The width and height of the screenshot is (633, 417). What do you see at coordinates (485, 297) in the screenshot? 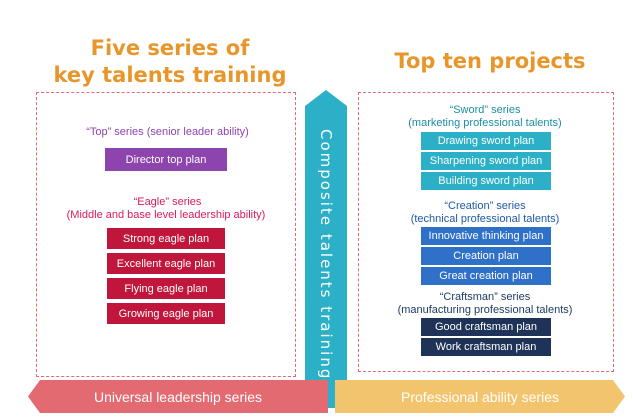
I see `craftsman-series-title: “Craftsman” series` at bounding box center [485, 297].